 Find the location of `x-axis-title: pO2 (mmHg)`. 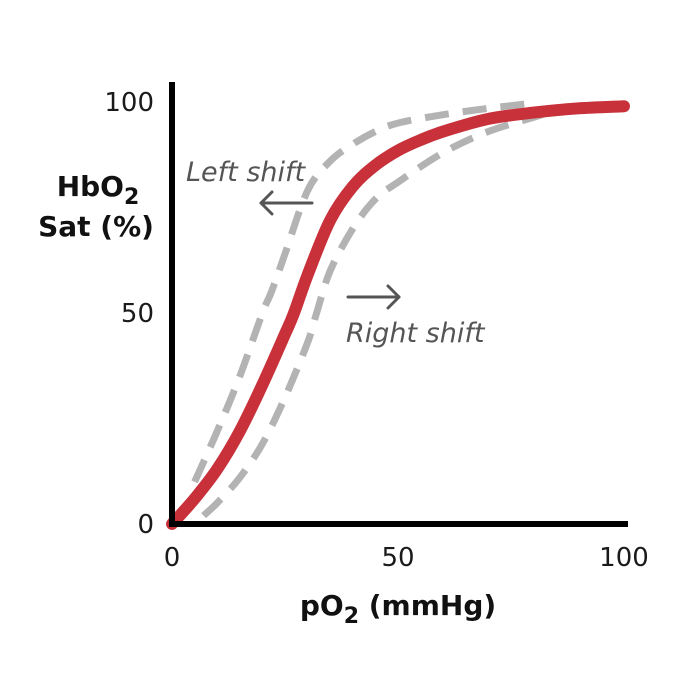

x-axis-title: pO2 (mmHg) is located at coordinates (398, 609).